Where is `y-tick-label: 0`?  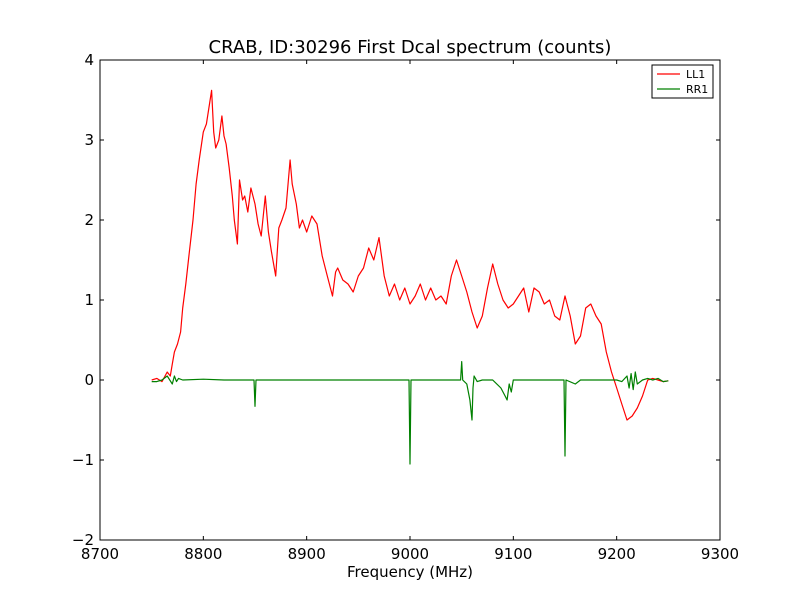
y-tick-label: 0 is located at coordinates (89, 380).